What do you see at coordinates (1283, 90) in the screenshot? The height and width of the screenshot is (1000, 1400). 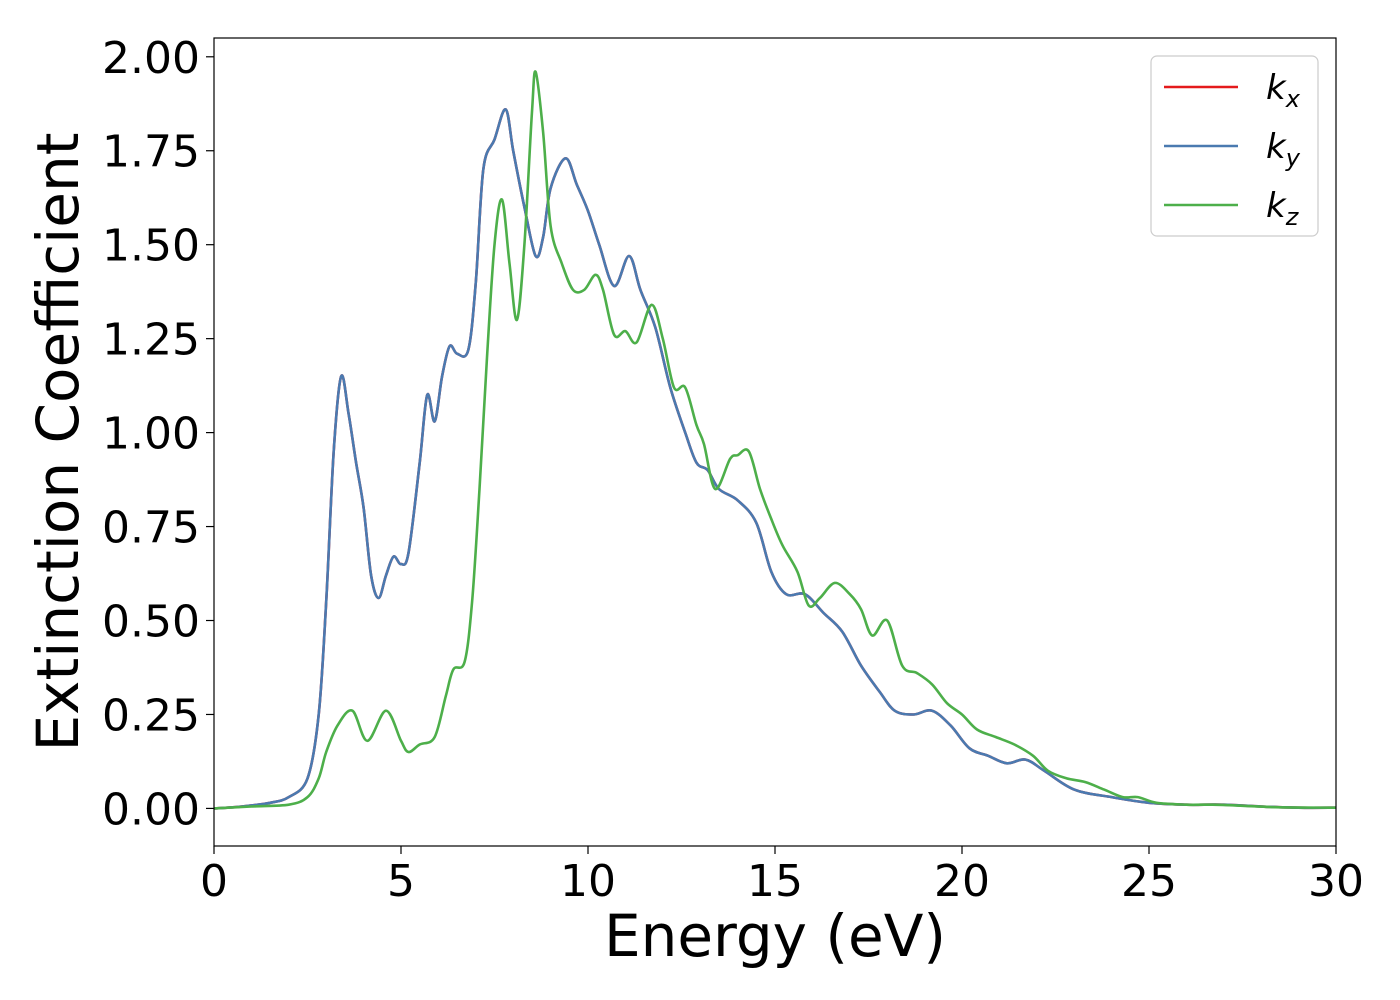 I see `legend-label-x: kx` at bounding box center [1283, 90].